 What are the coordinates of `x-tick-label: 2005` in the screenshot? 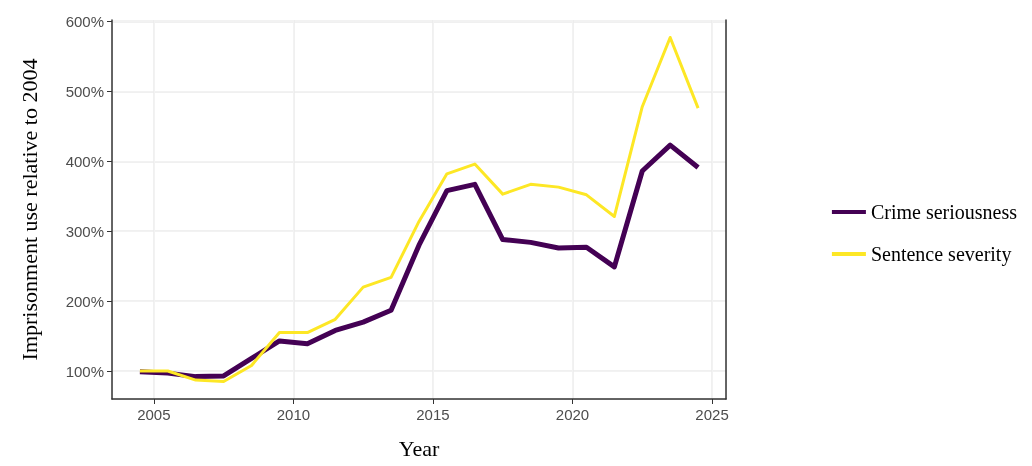 It's located at (154, 414).